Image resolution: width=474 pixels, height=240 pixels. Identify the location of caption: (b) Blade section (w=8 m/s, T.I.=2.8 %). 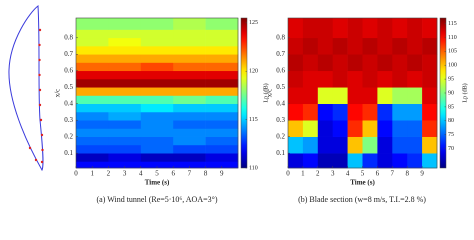
(362, 199).